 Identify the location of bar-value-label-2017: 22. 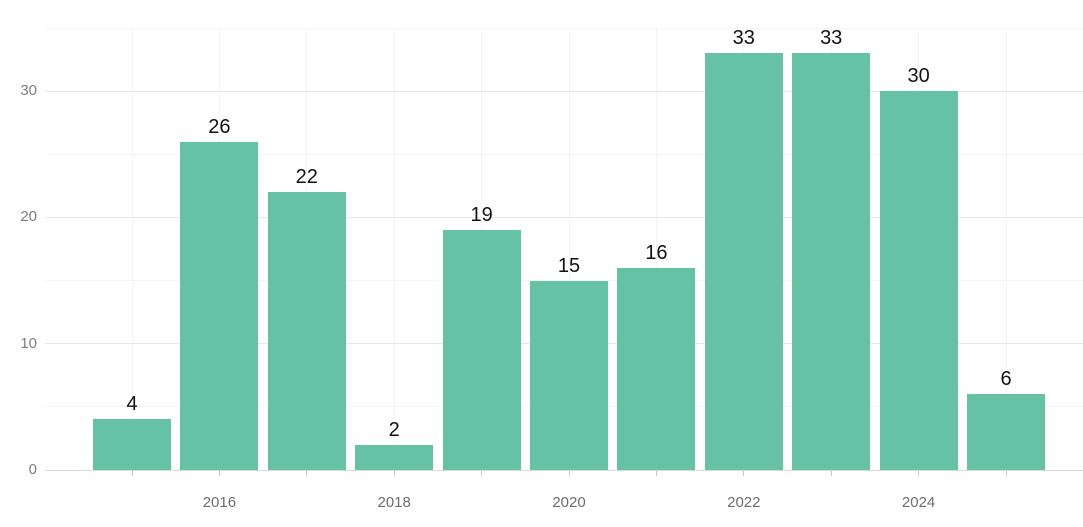
(306, 177).